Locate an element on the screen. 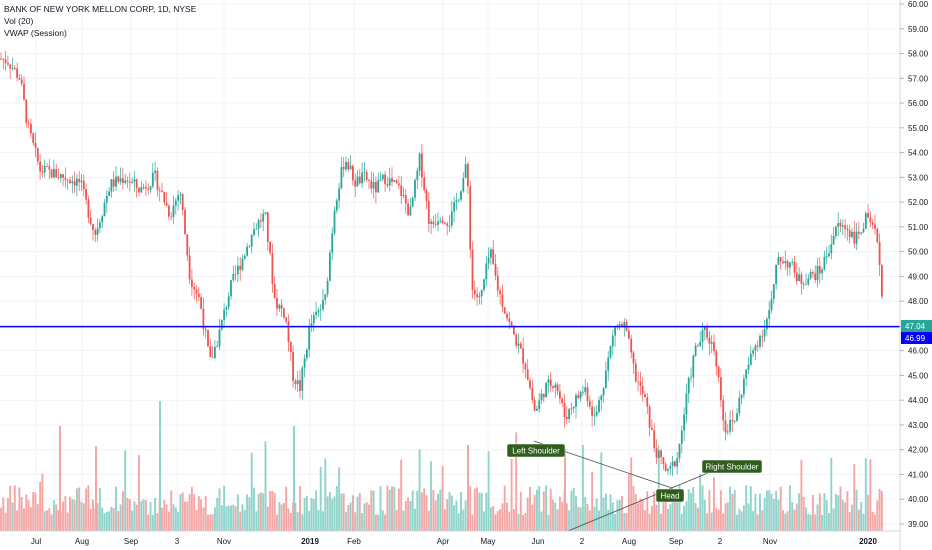 This screenshot has width=932, height=550. volume-indicator-label: Vol (20) is located at coordinates (19, 21).